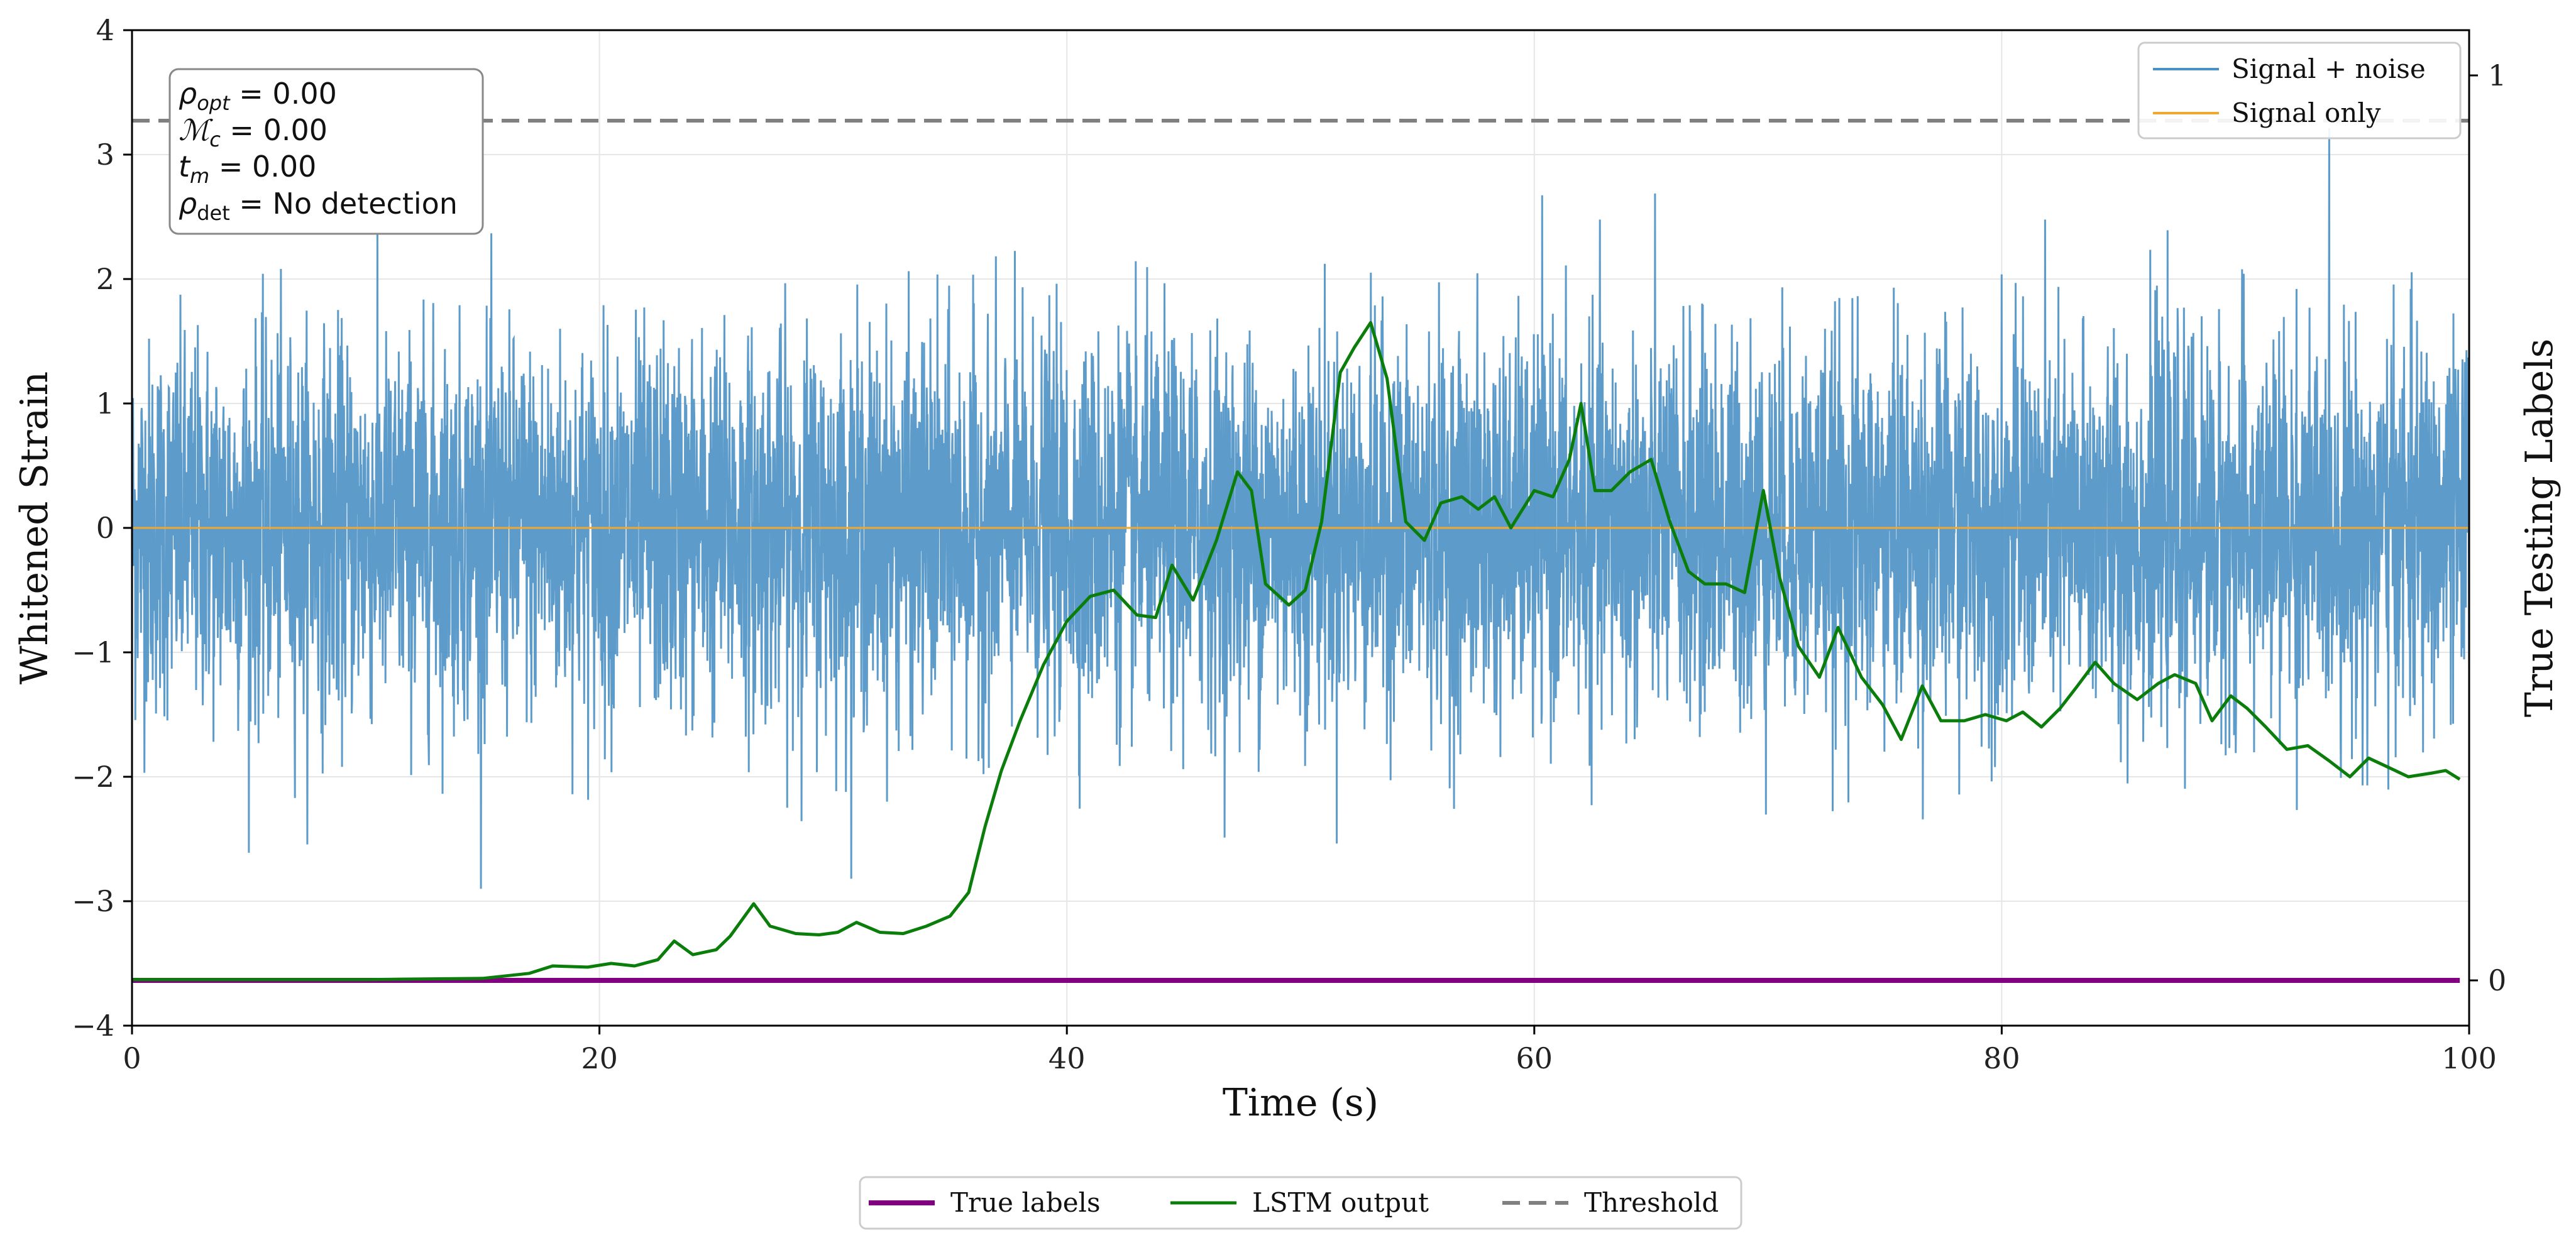 Image resolution: width=2576 pixels, height=1250 pixels. What do you see at coordinates (258, 96) in the screenshot?
I see `stat-rho-opt: ρopt = 0.00` at bounding box center [258, 96].